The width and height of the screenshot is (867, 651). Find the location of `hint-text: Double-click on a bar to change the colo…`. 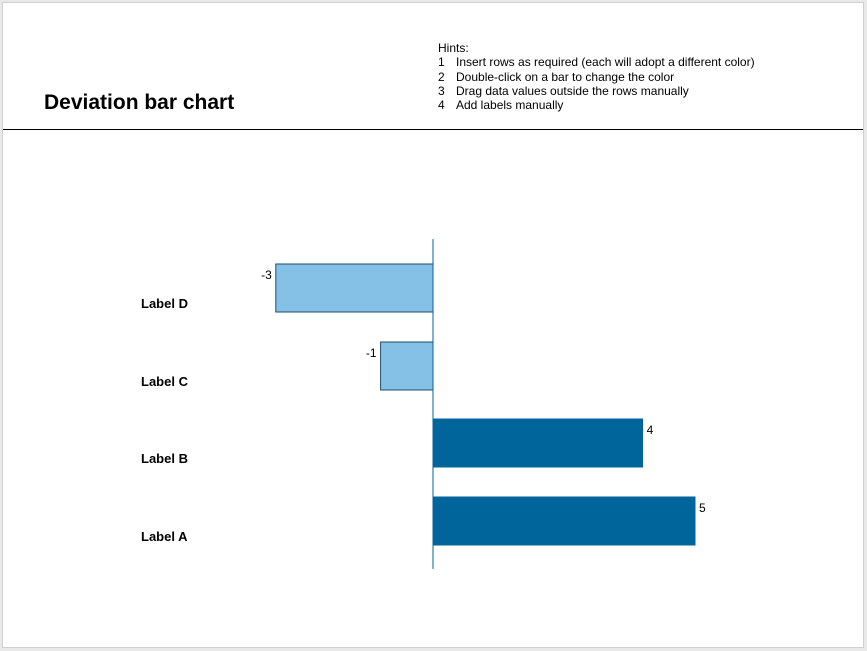

hint-text: Double-click on a bar to change the colo… is located at coordinates (565, 76).